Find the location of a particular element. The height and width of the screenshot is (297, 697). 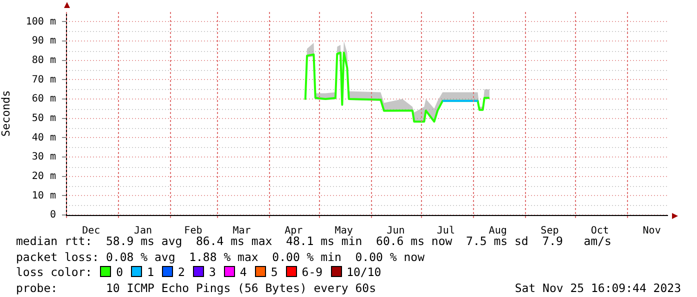

y-tick-label: 20 m is located at coordinates (44, 176).